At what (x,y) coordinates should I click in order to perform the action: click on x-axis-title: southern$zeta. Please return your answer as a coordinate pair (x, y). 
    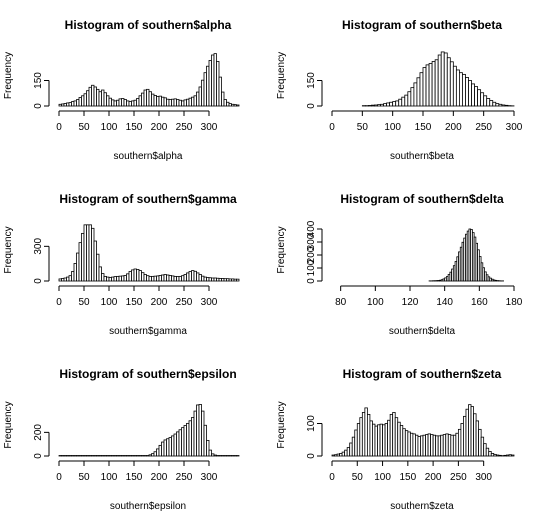
    Looking at the image, I should click on (422, 506).